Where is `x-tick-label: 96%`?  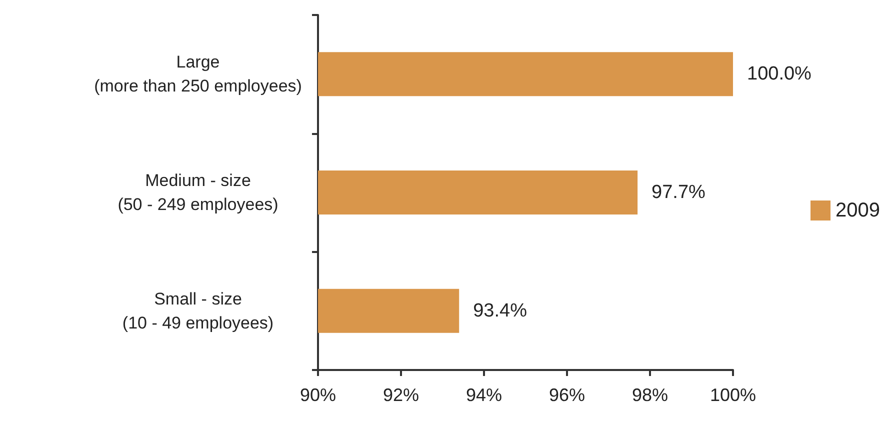 x-tick-label: 96% is located at coordinates (567, 395).